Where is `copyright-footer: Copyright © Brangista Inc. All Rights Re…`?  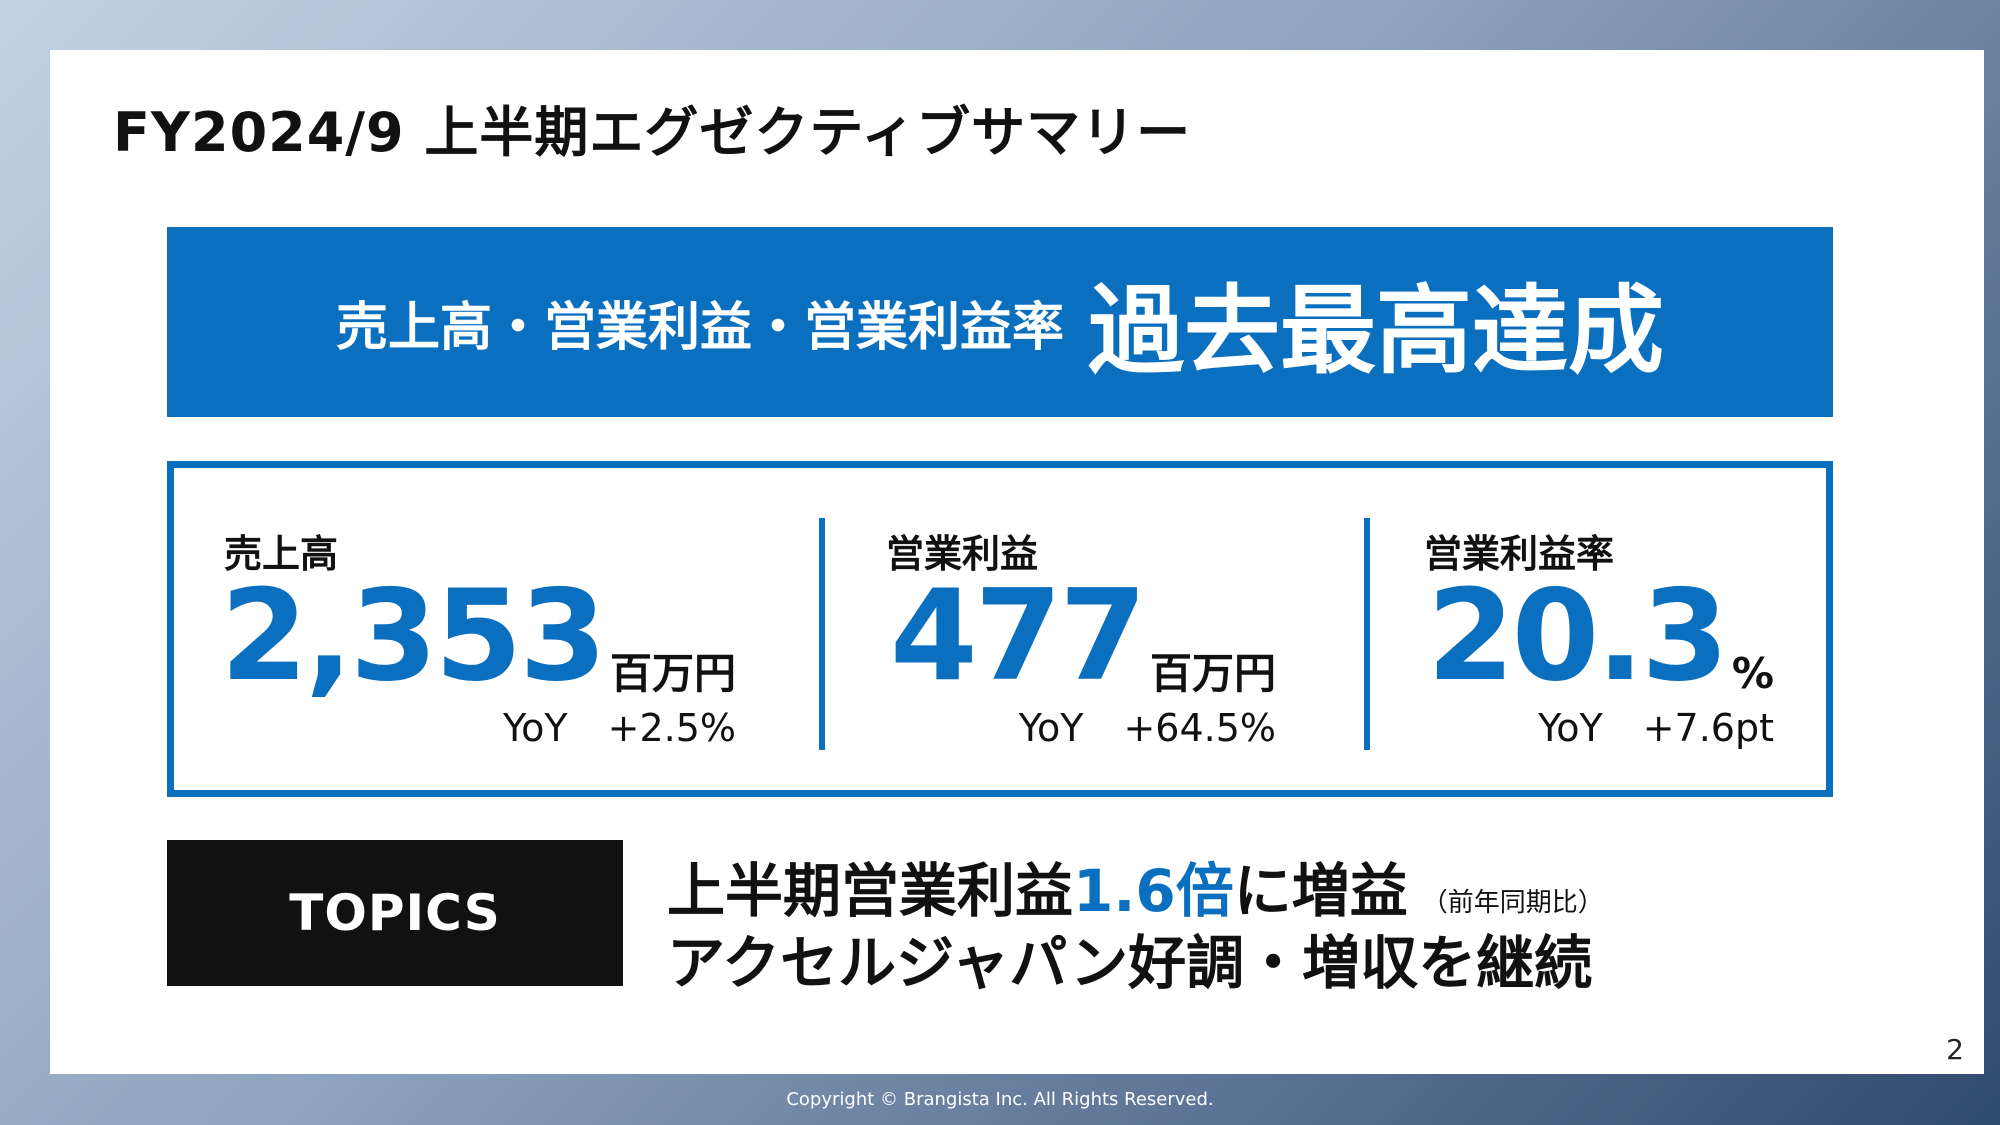 copyright-footer: Copyright © Brangista Inc. All Rights Re… is located at coordinates (1000, 1099).